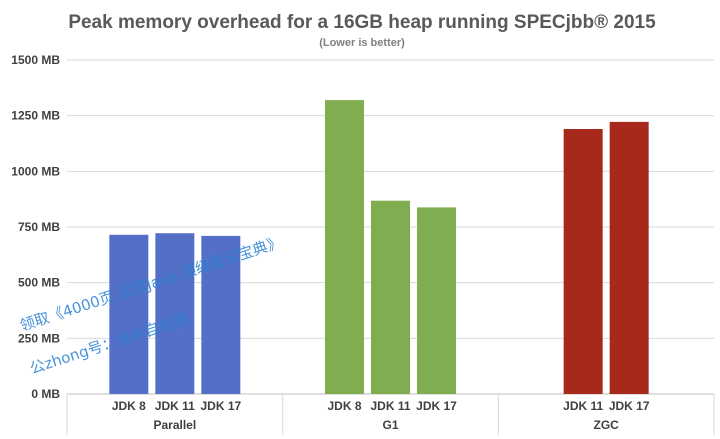 This screenshot has height=439, width=720. Describe the element at coordinates (606, 425) in the screenshot. I see `x-group-label: ZGC` at that location.